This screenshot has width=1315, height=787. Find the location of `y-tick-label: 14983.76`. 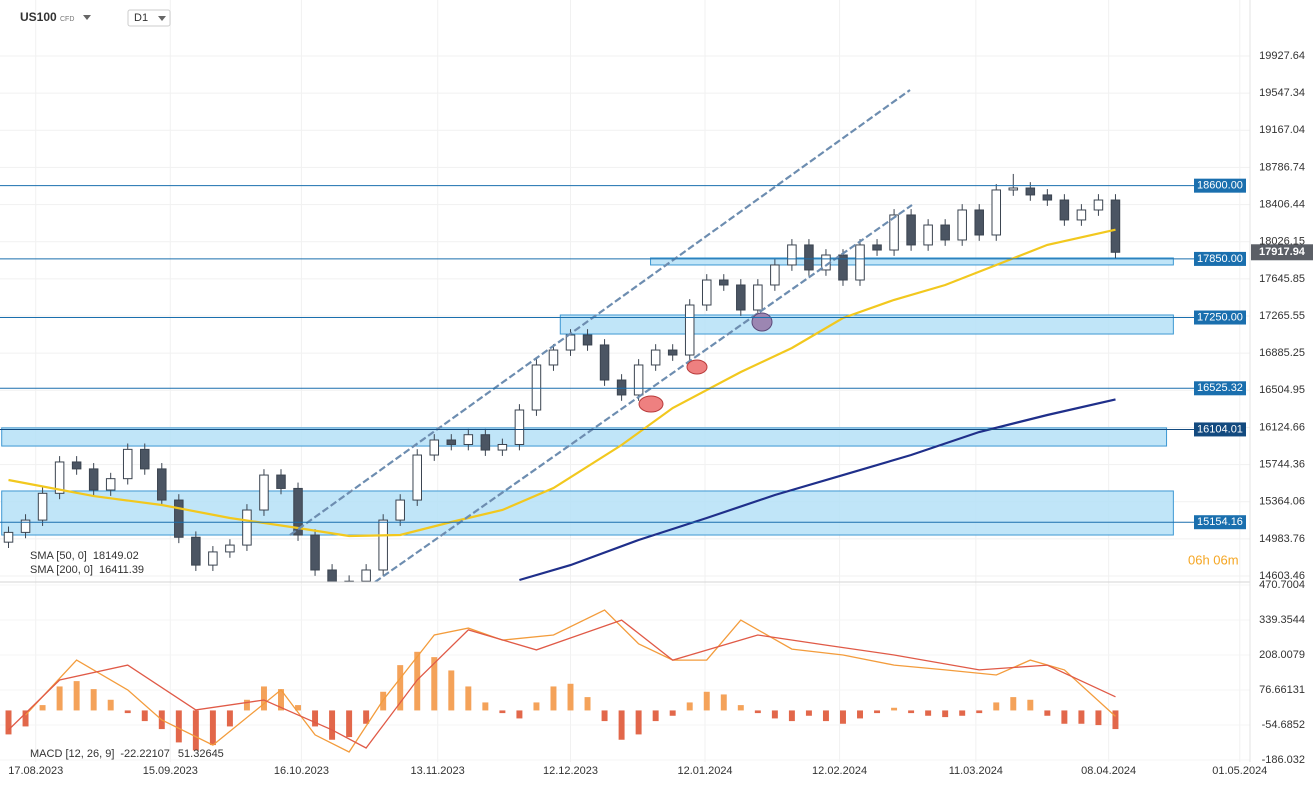

y-tick-label: 14983.76 is located at coordinates (1282, 539).